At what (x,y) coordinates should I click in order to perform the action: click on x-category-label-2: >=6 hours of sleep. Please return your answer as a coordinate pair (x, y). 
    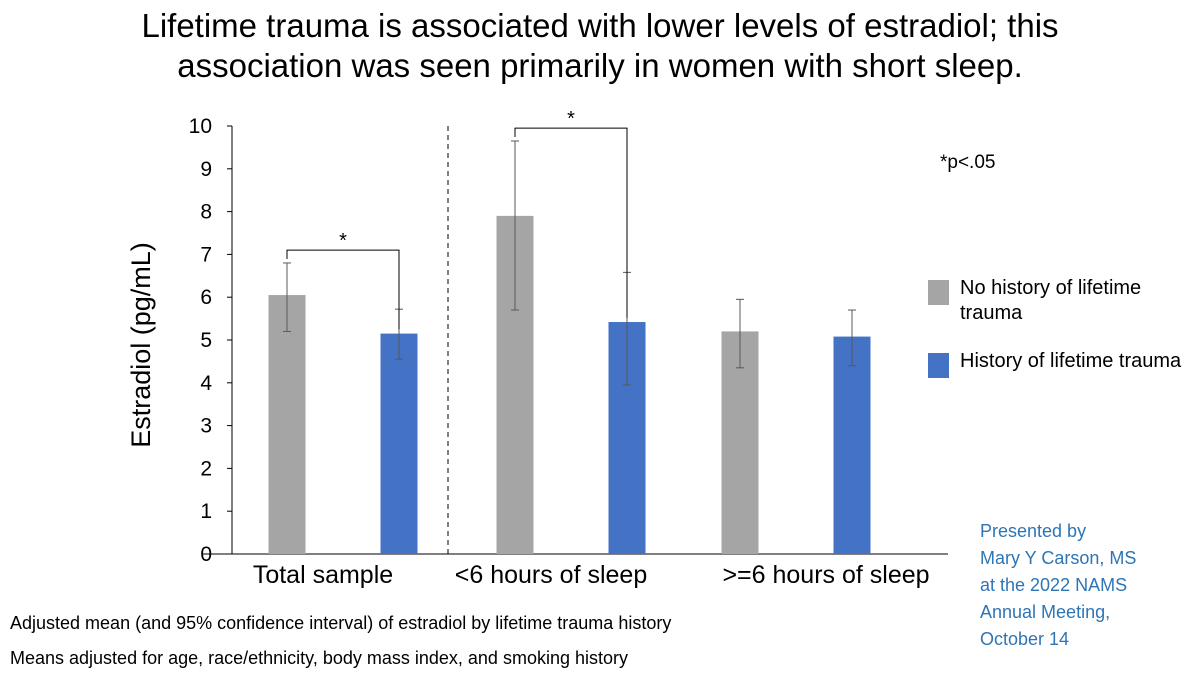
    Looking at the image, I should click on (825, 575).